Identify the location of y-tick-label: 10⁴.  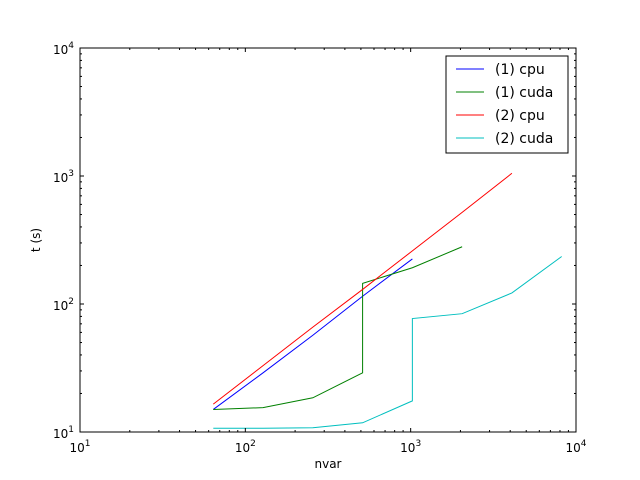
(63, 49).